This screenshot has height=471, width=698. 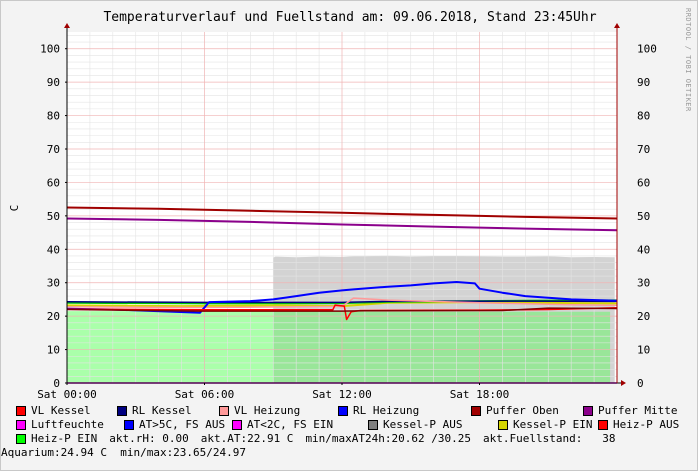 I want to click on stat-minmax-24h: min/maxAT24h:20.62 /30.25, so click(x=388, y=438).